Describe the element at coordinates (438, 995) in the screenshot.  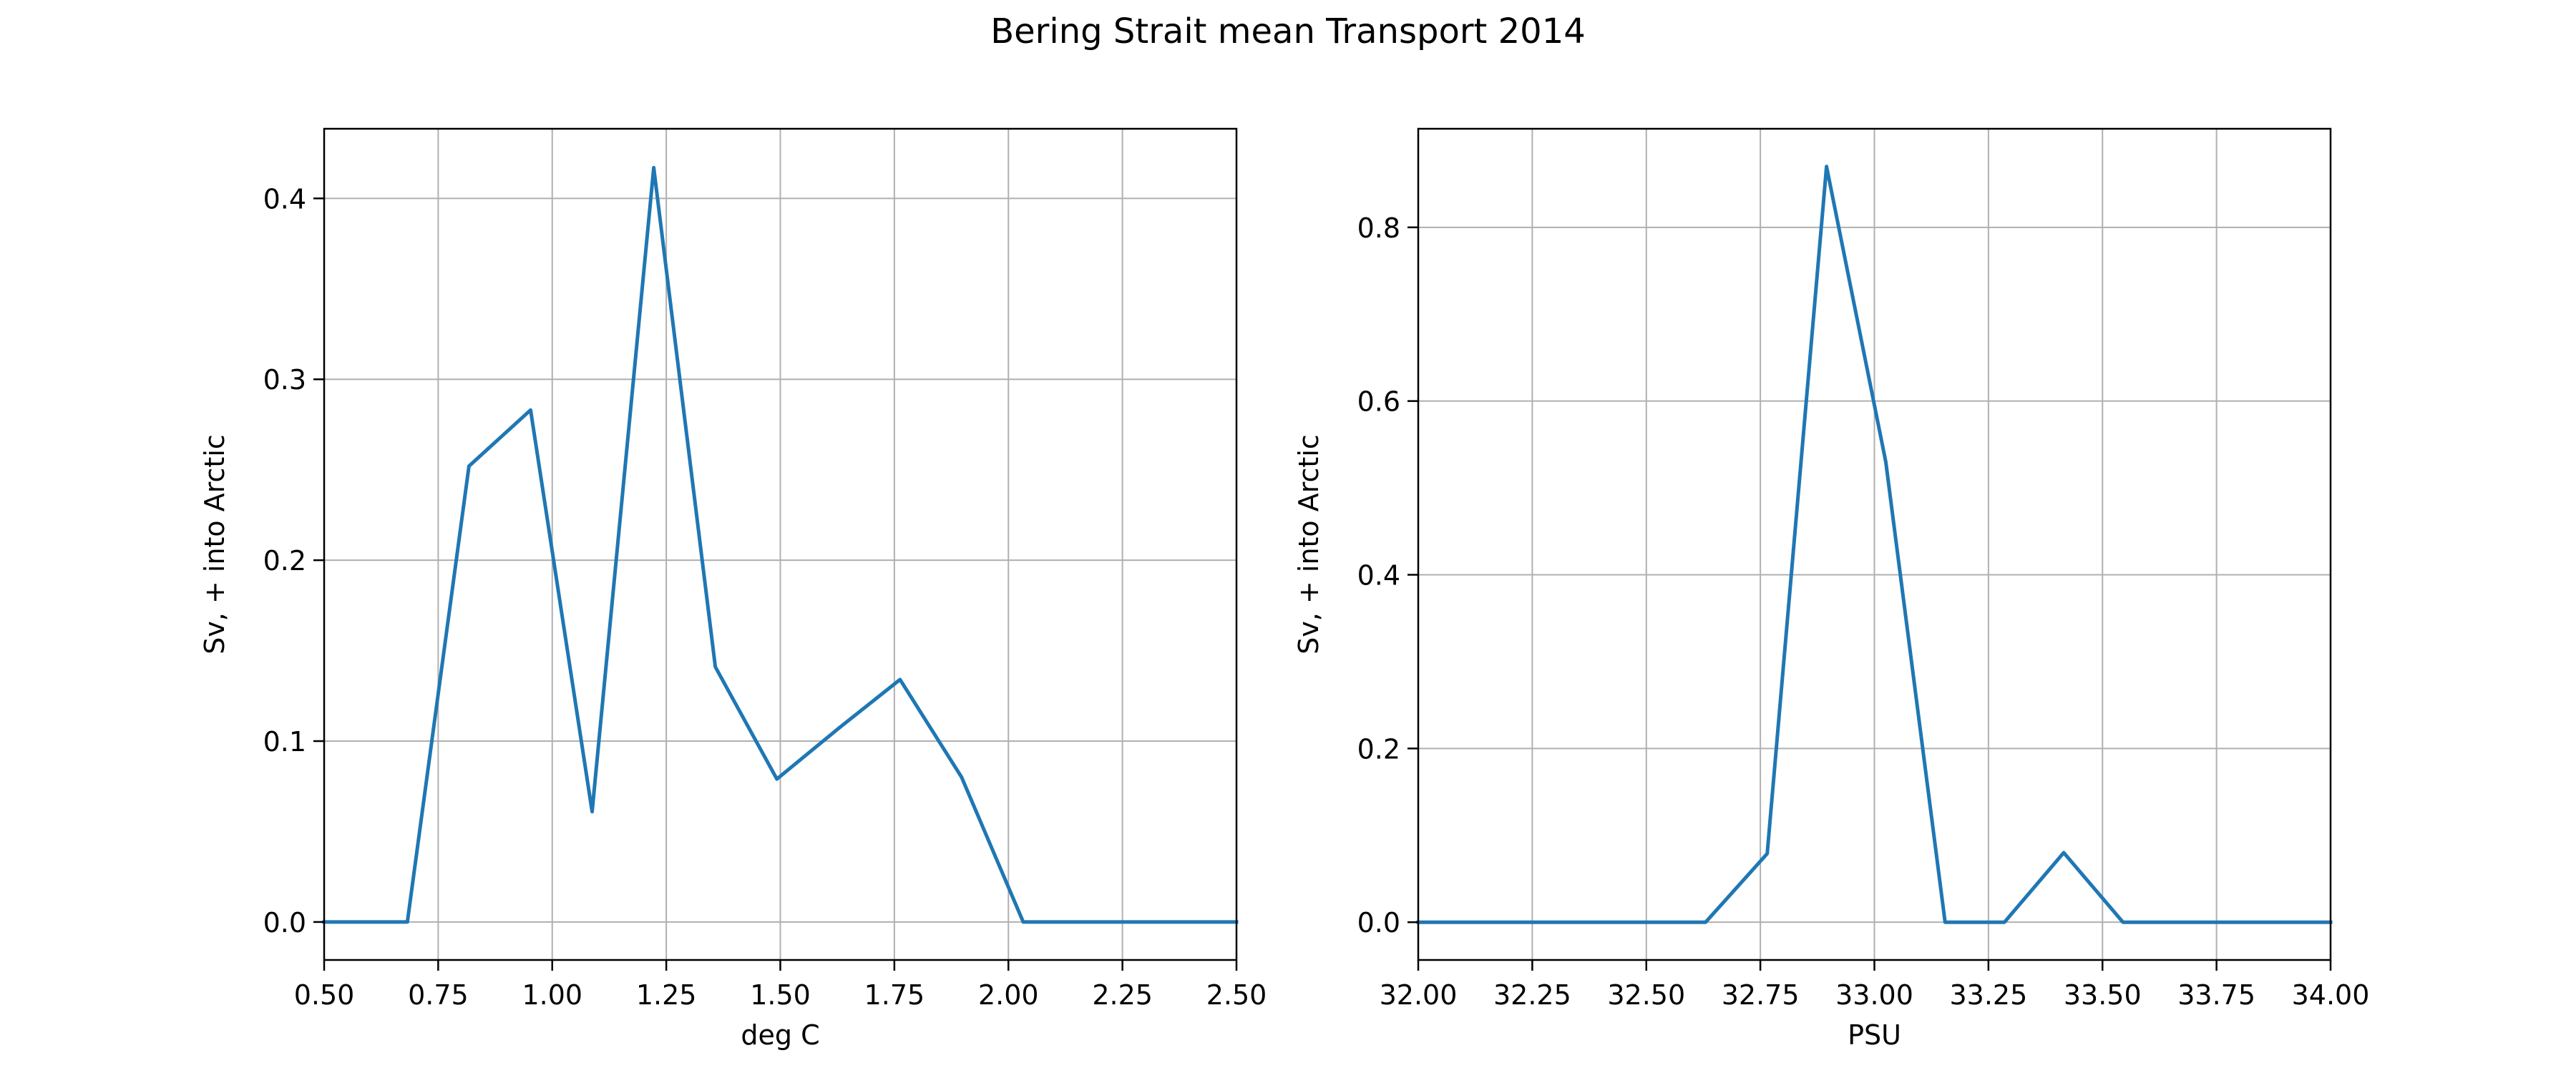
I see `temp-x-tick-label: 0.75` at that location.